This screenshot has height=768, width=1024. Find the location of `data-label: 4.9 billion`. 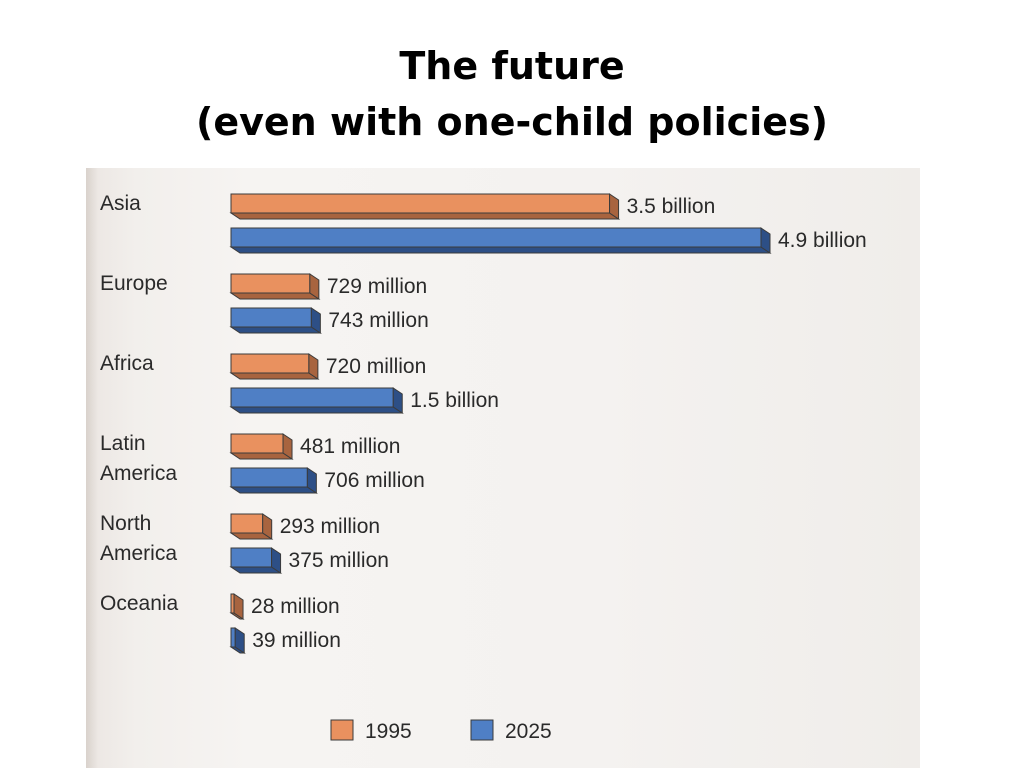

data-label: 4.9 billion is located at coordinates (822, 240).